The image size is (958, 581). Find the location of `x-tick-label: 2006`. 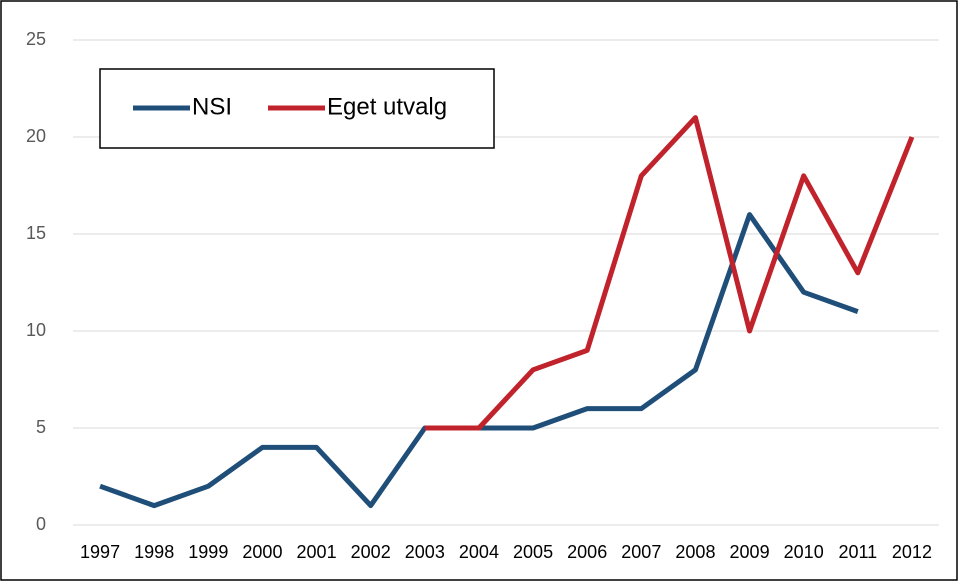

x-tick-label: 2006 is located at coordinates (587, 552).